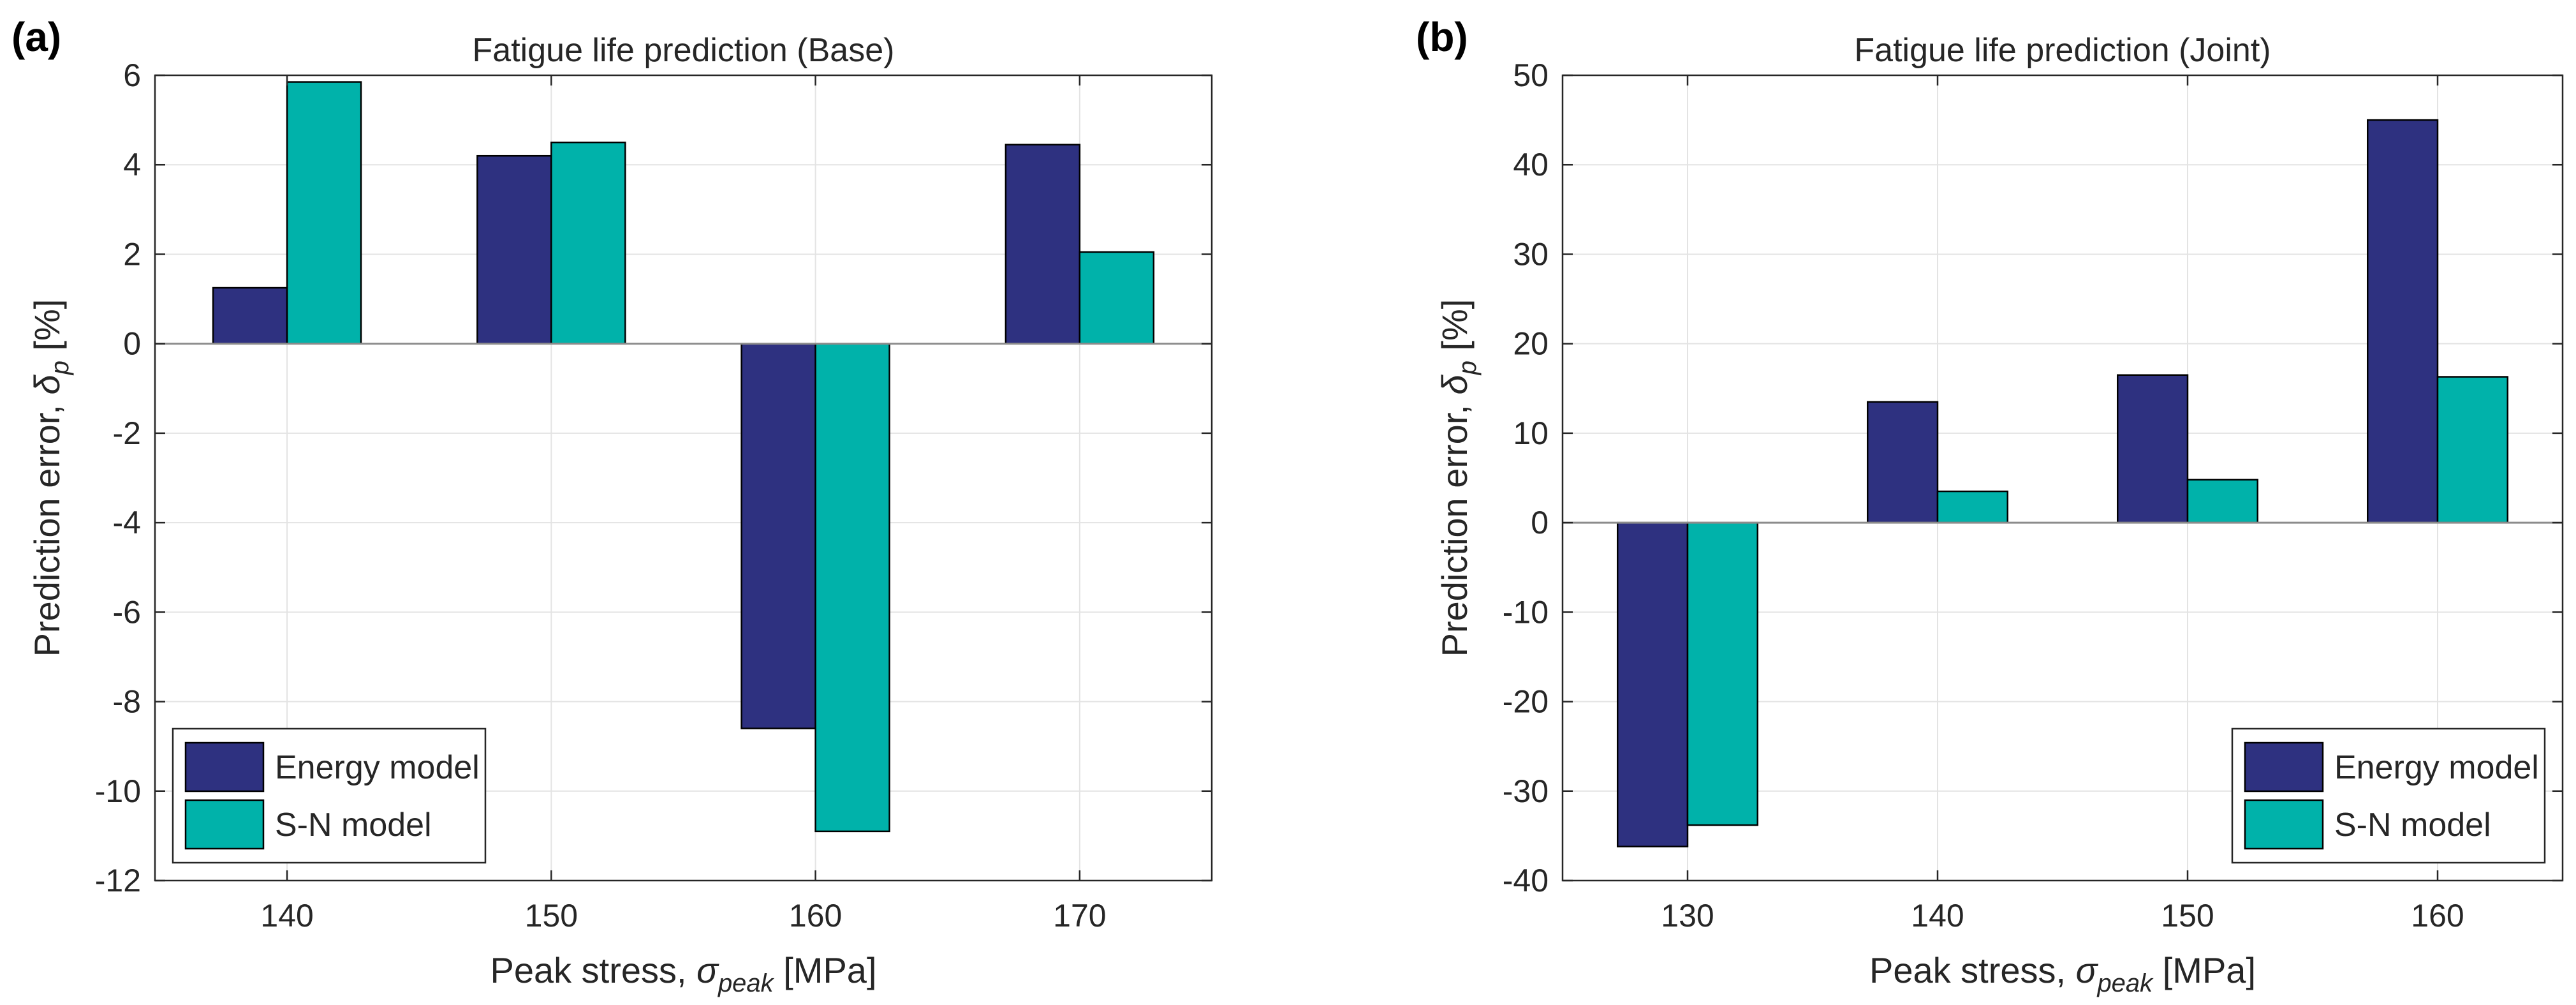 The image size is (2576, 1005). I want to click on y-tick-label: -8, so click(127, 702).